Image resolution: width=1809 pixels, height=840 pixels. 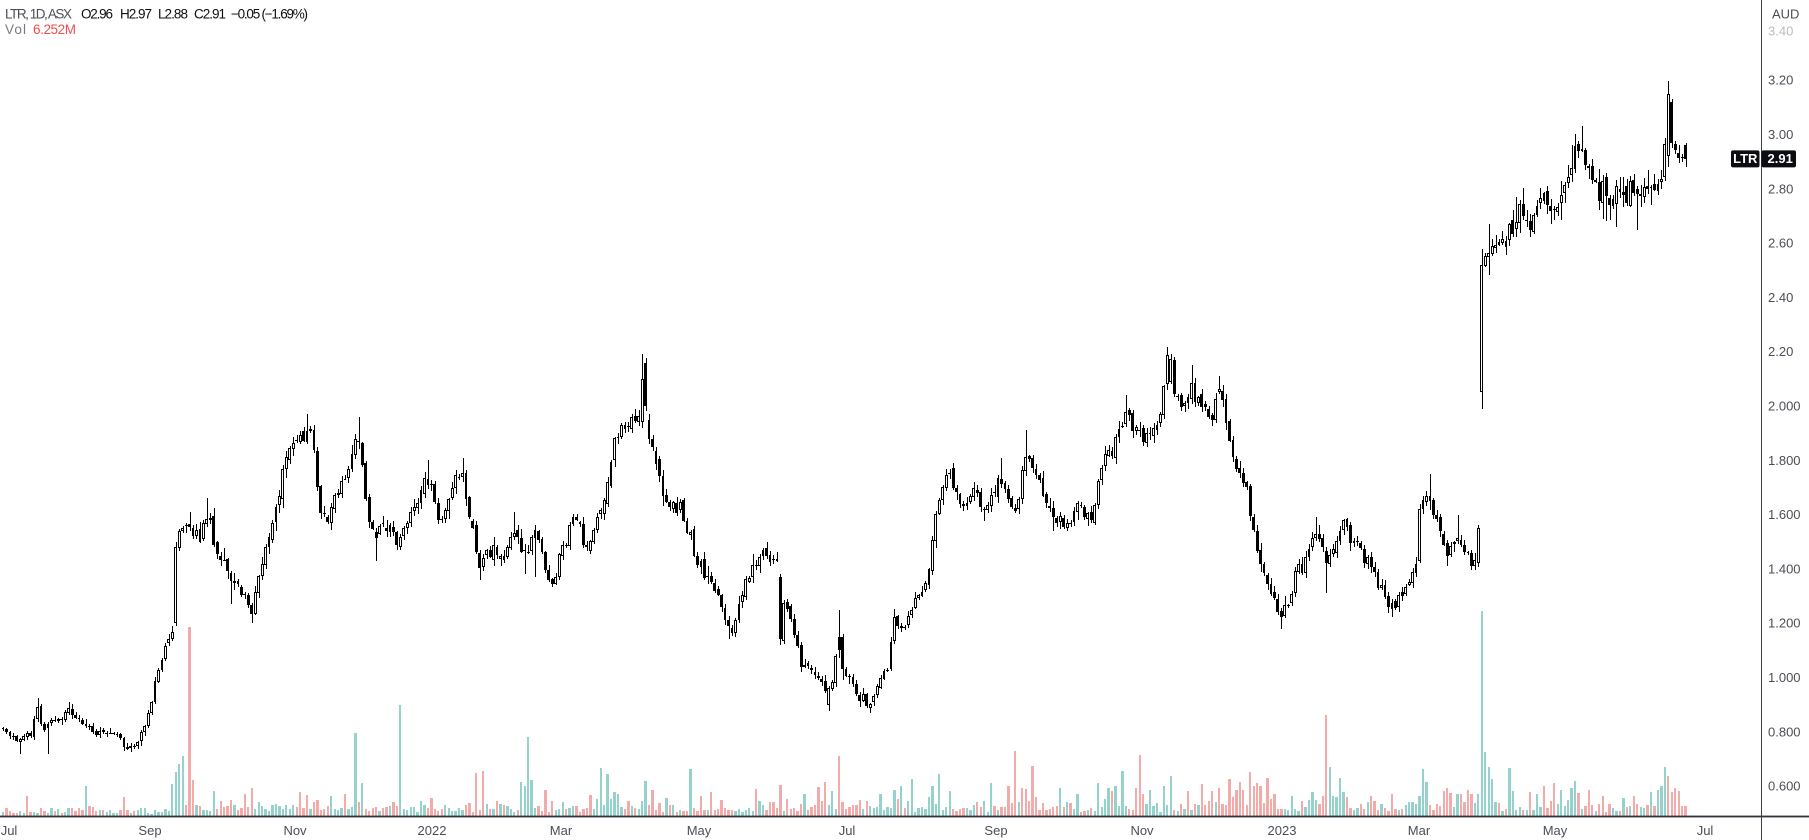 I want to click on svg-text: C2.91, so click(x=210, y=14).